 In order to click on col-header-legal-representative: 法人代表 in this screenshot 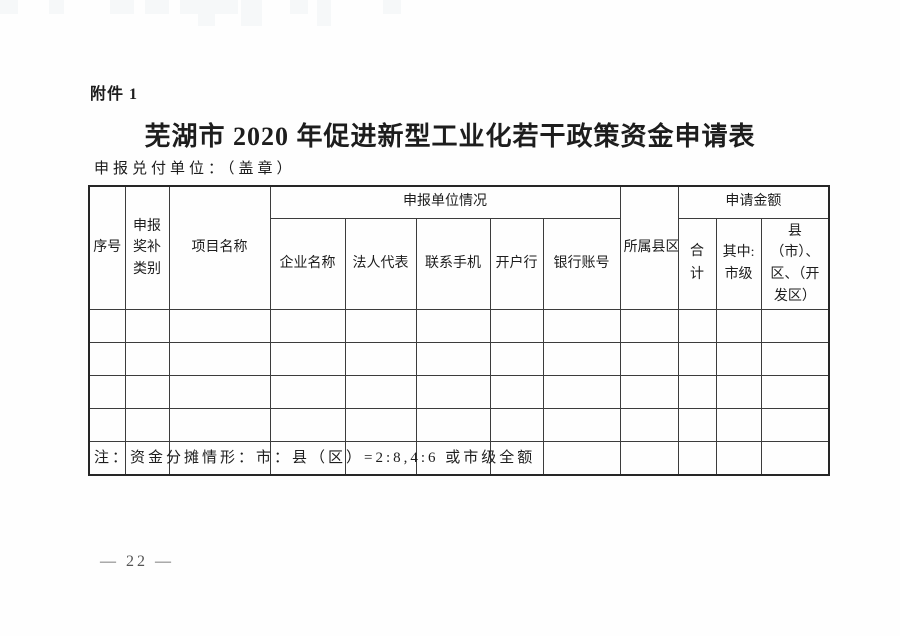, I will do `click(380, 264)`.